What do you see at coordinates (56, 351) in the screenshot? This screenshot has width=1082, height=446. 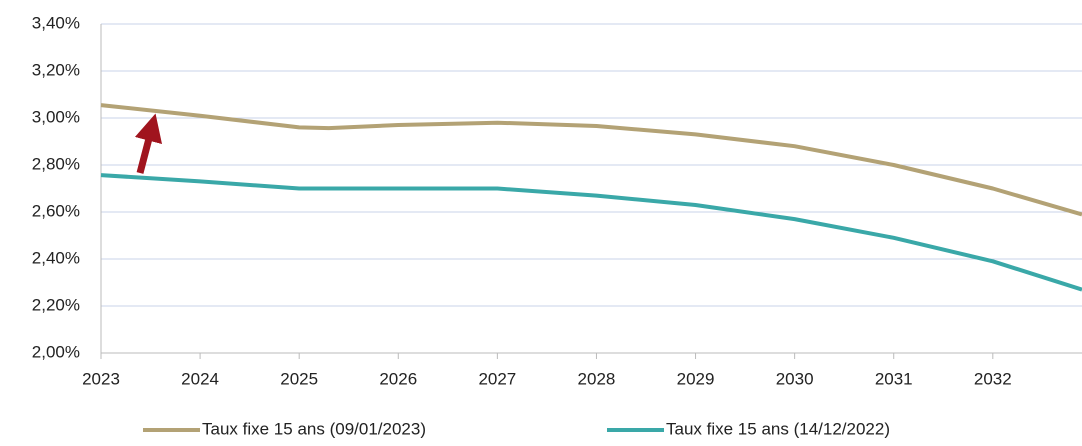 I see `y-tick-label: 2,00%` at bounding box center [56, 351].